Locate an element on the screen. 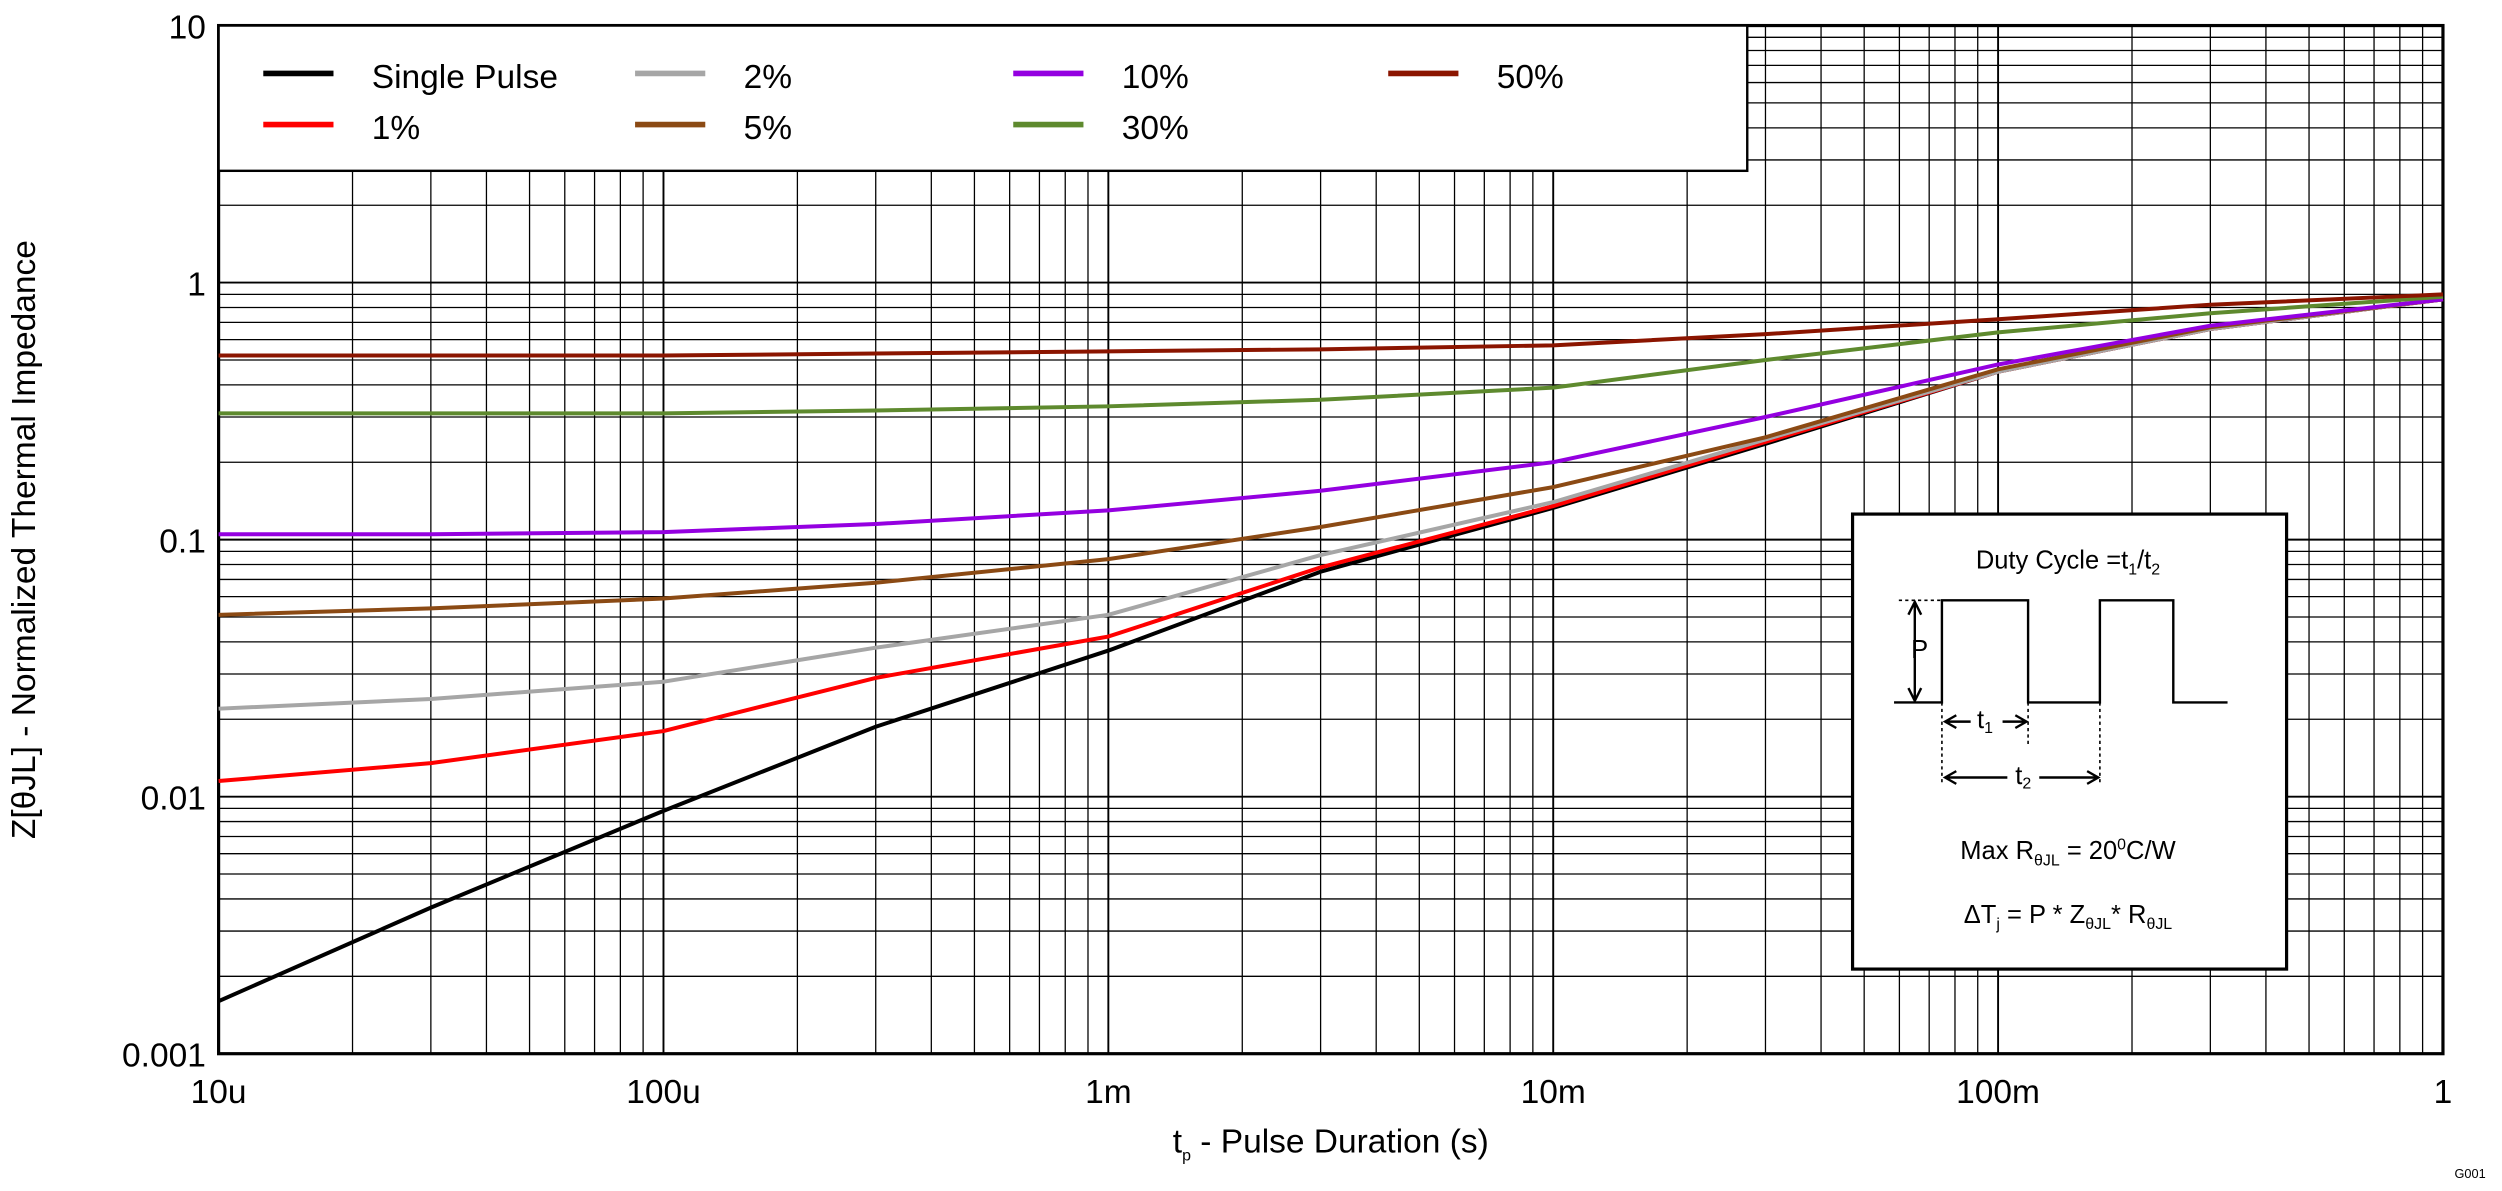 The width and height of the screenshot is (2502, 1191). x-tick-label: 100u is located at coordinates (663, 1092).